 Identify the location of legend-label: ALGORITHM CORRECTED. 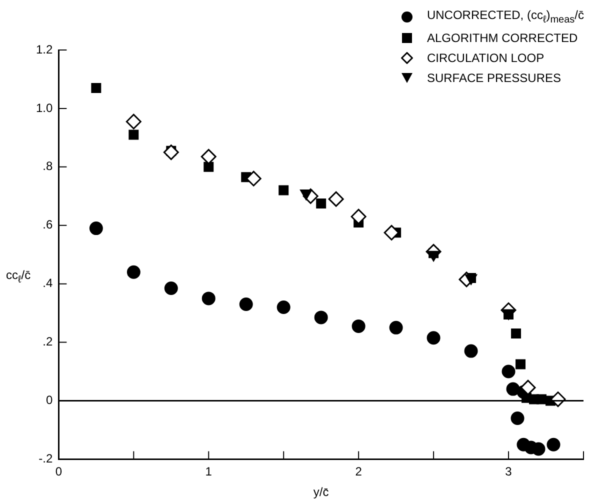
(502, 38).